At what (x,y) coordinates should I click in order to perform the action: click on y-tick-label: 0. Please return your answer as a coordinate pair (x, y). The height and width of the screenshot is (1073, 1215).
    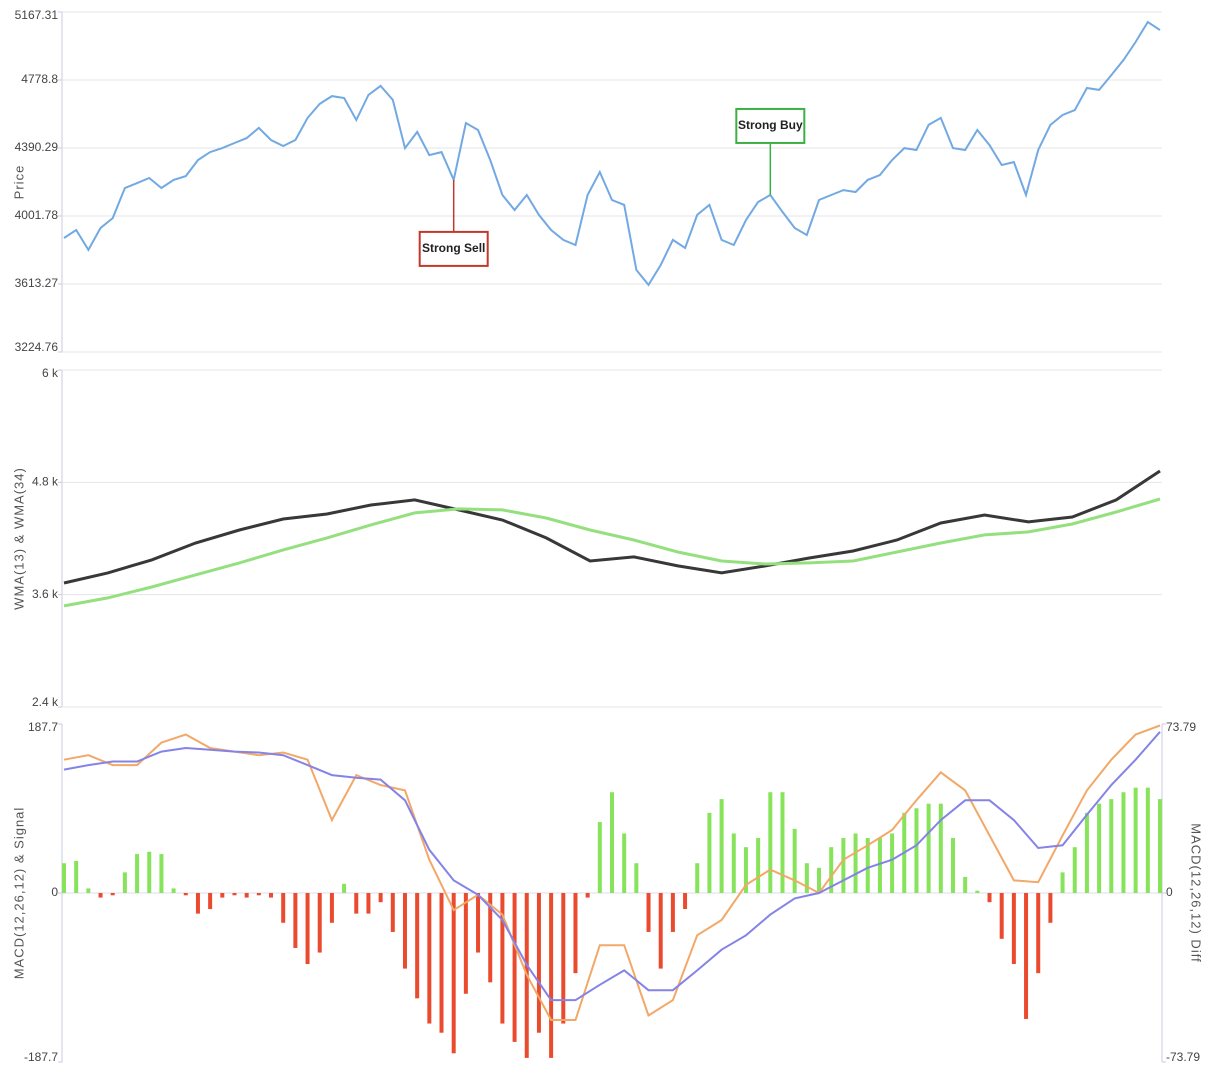
    Looking at the image, I should click on (54, 892).